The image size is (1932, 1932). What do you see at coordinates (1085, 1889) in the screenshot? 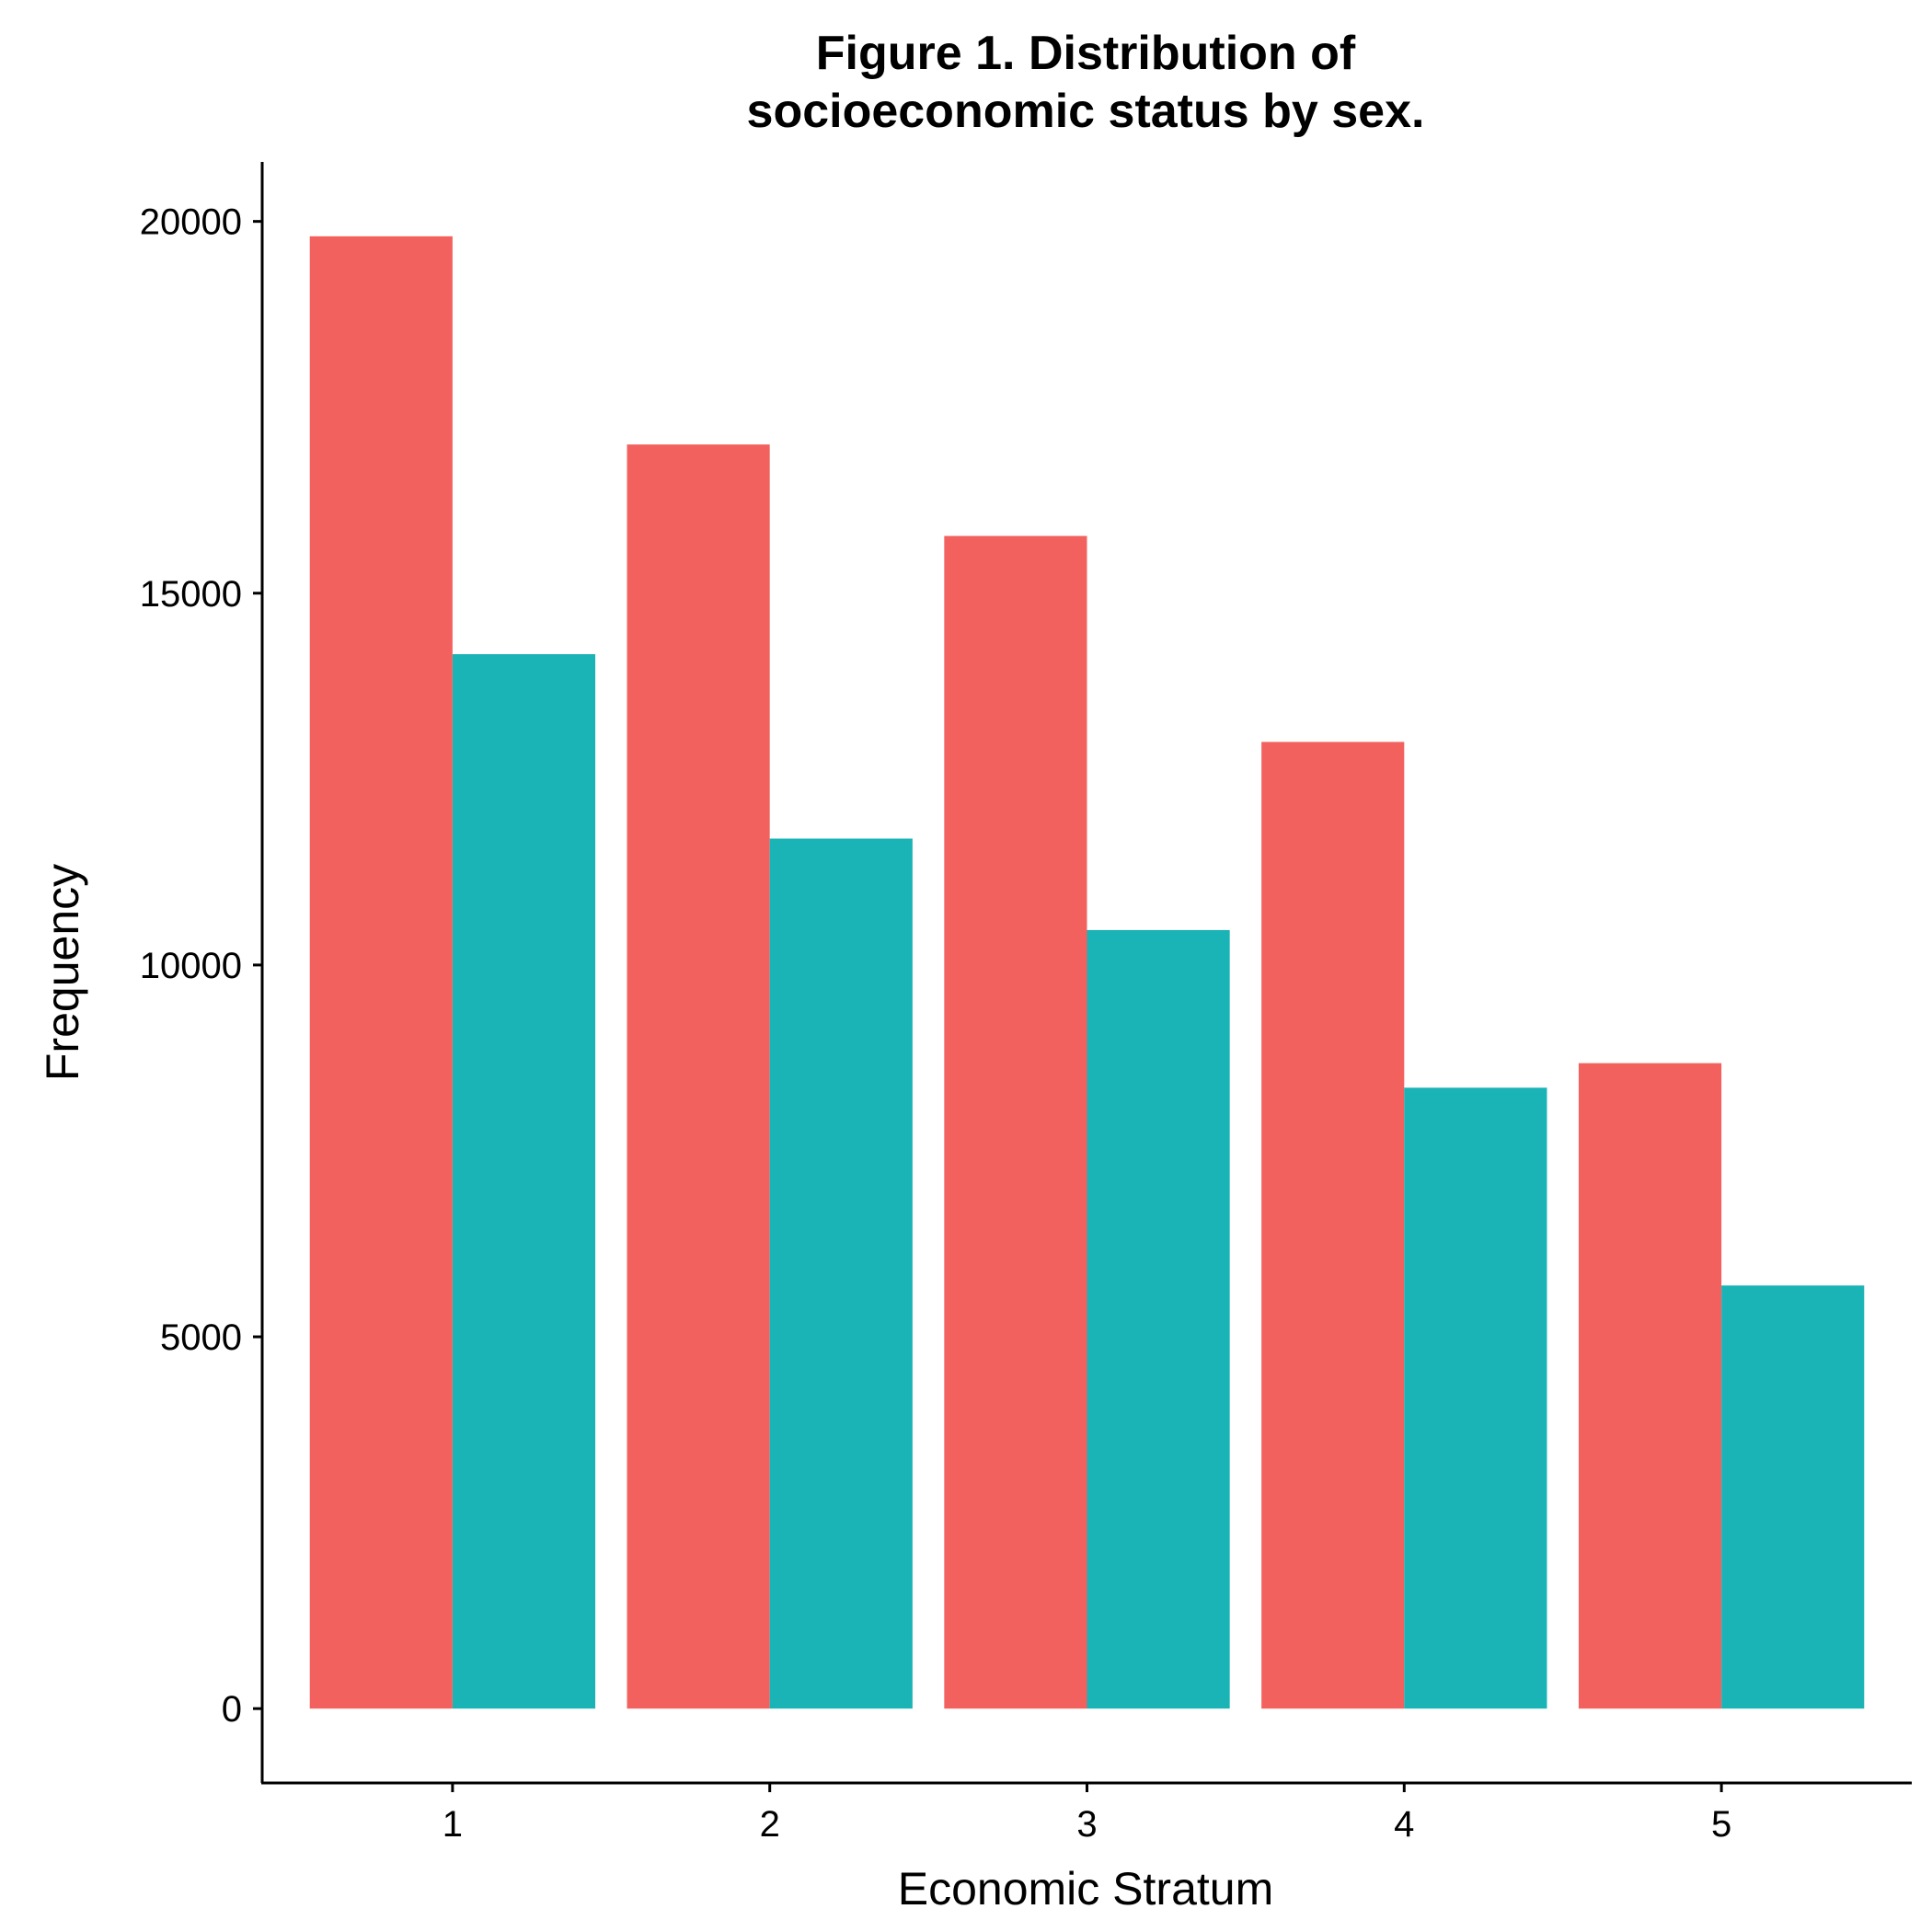
I see `x-axis-label: Economic Stratum` at bounding box center [1085, 1889].